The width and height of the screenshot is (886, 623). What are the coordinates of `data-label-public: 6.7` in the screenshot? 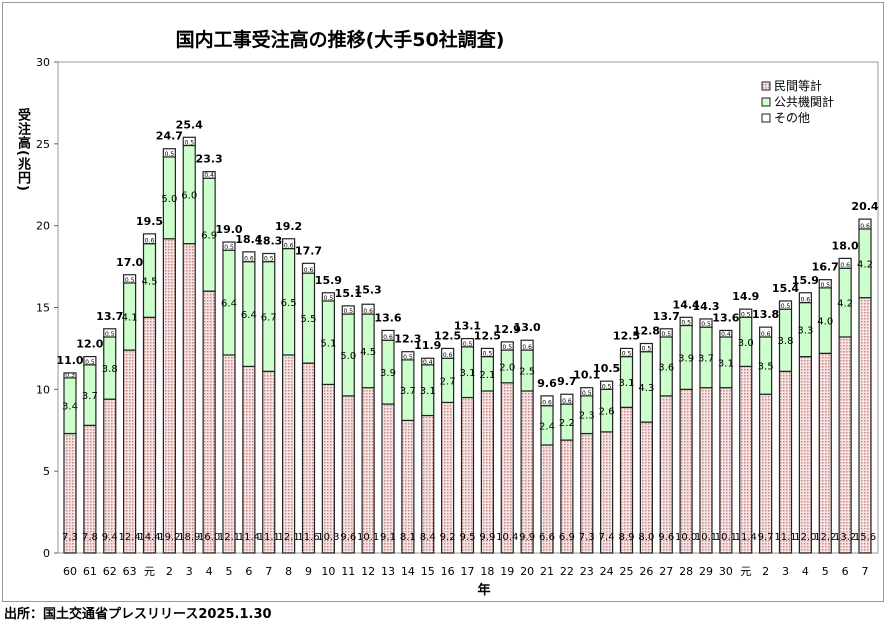 It's located at (269, 318).